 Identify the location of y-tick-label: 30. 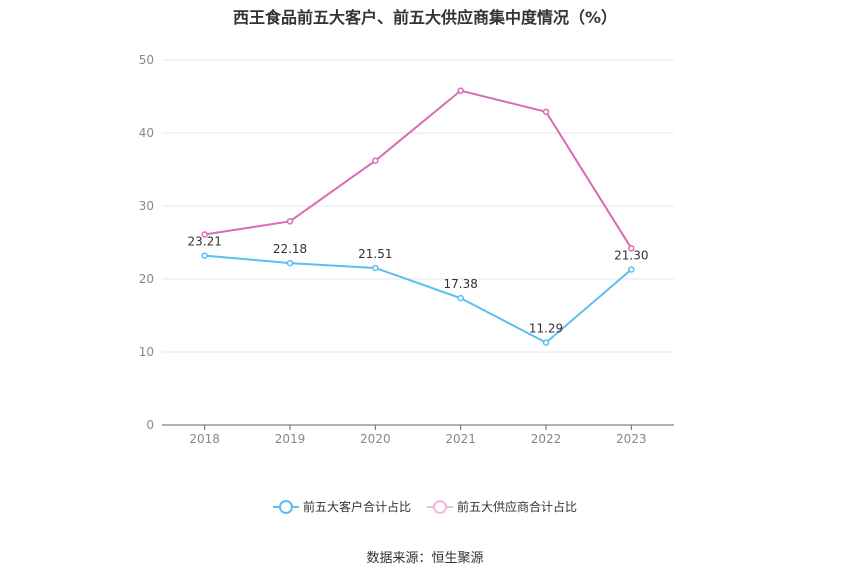
(146, 206).